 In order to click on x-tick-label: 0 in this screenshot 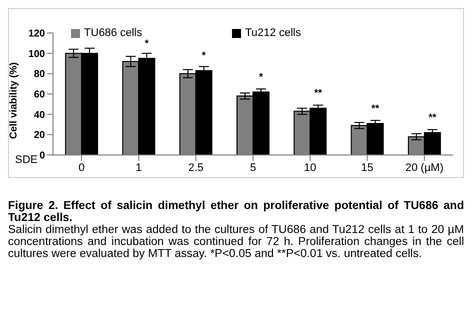, I will do `click(81, 168)`.